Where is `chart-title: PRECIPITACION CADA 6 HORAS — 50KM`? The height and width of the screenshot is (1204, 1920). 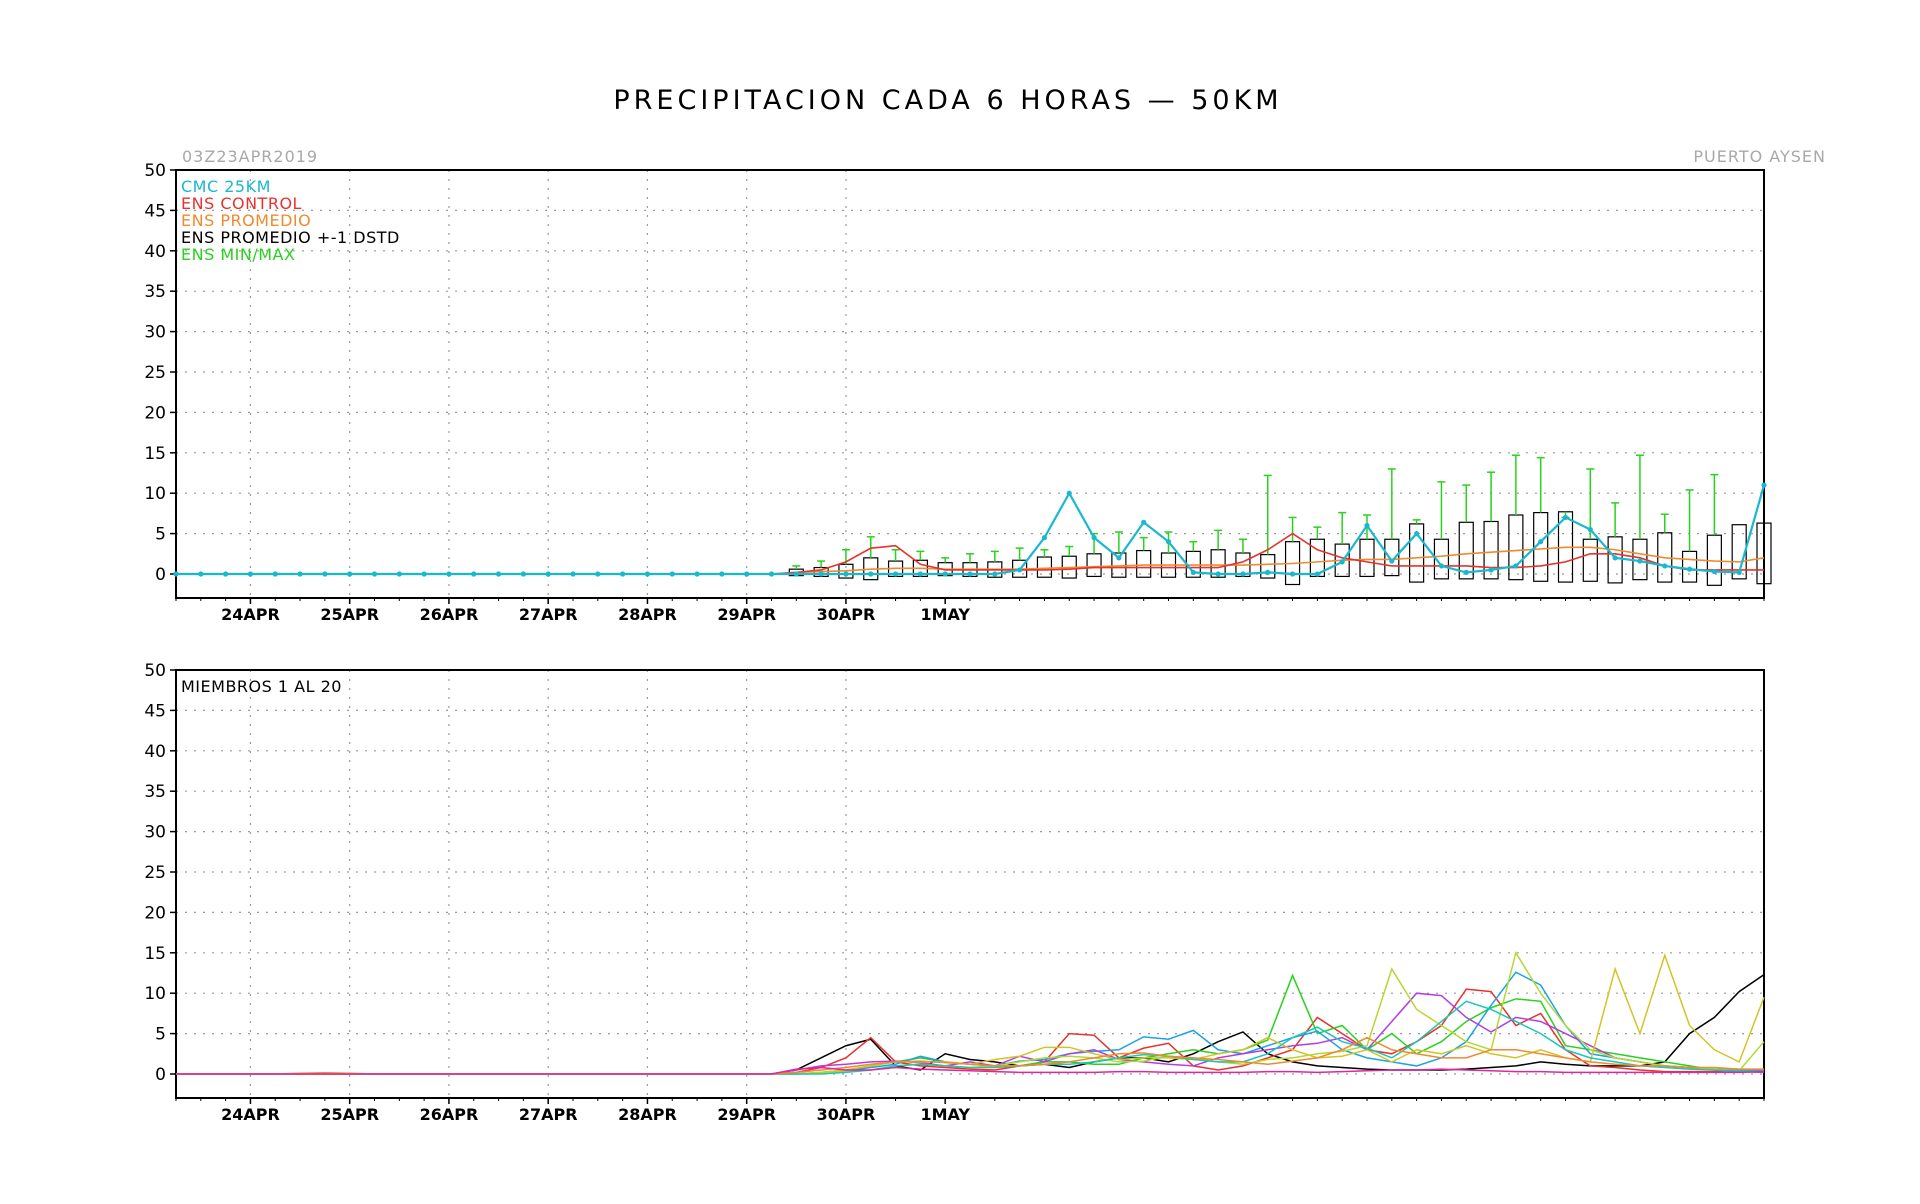 chart-title: PRECIPITACION CADA 6 HORAS — 50KM is located at coordinates (947, 100).